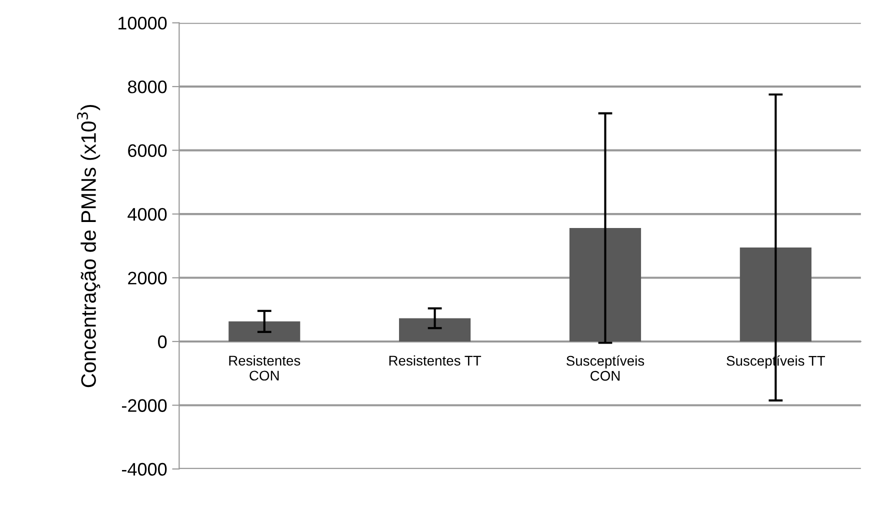  Describe the element at coordinates (142, 23) in the screenshot. I see `y-tick-label: 10000` at that location.